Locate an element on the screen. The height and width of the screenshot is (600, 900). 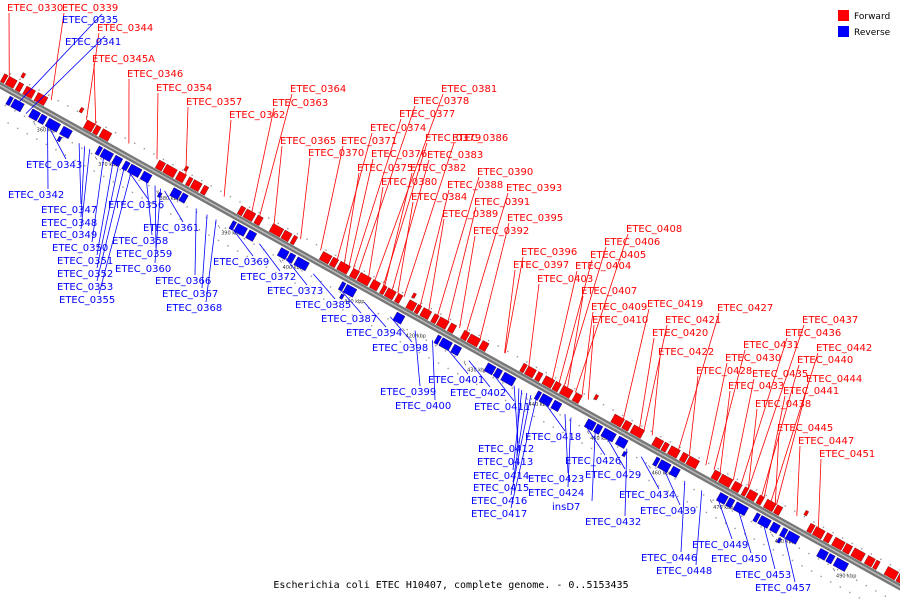
reverse-gene-label: ETEC_0351 is located at coordinates (85, 261).